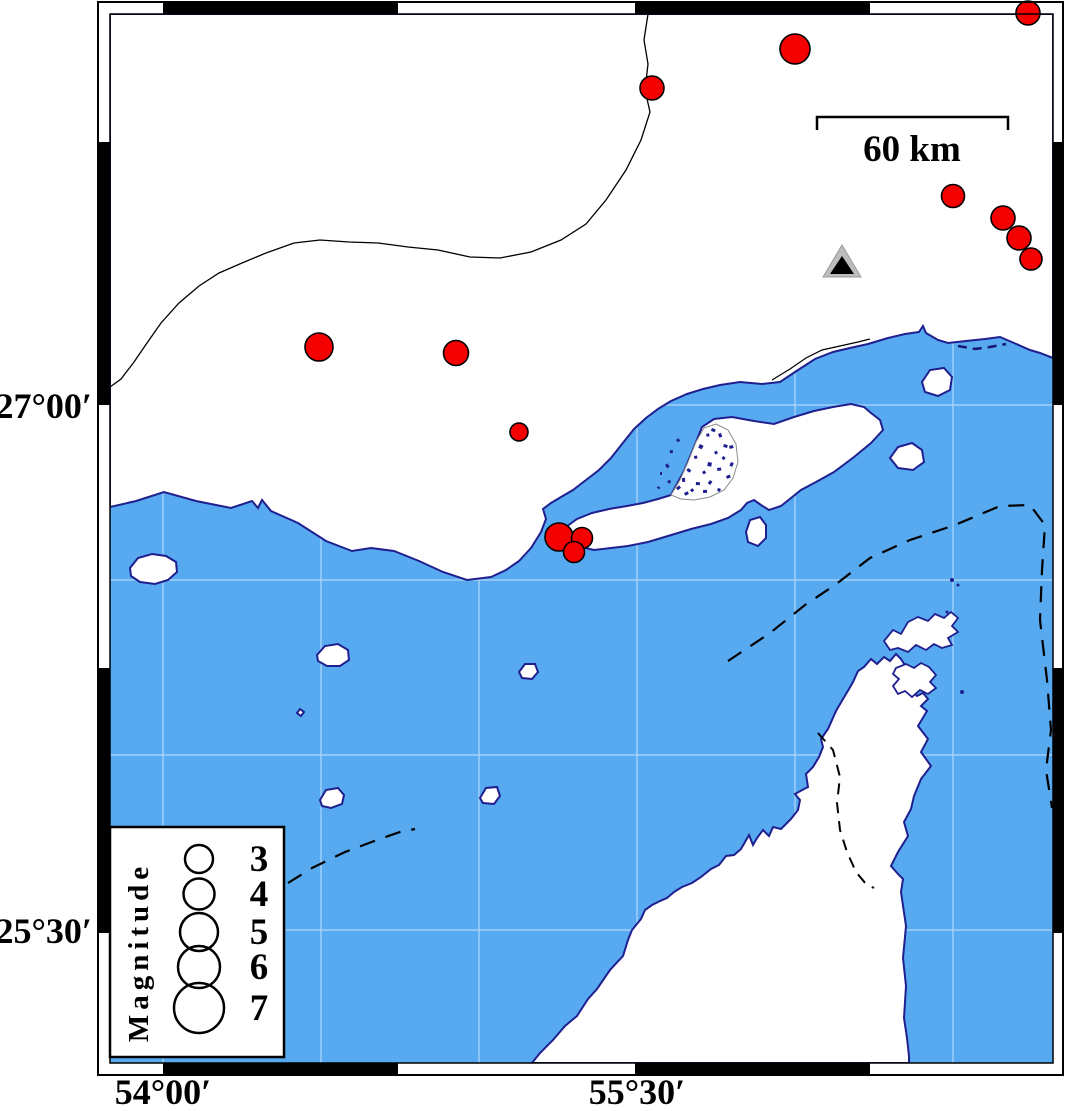 This screenshot has height=1111, width=1066. Describe the element at coordinates (907, 456) in the screenshot. I see `larak-island` at that location.